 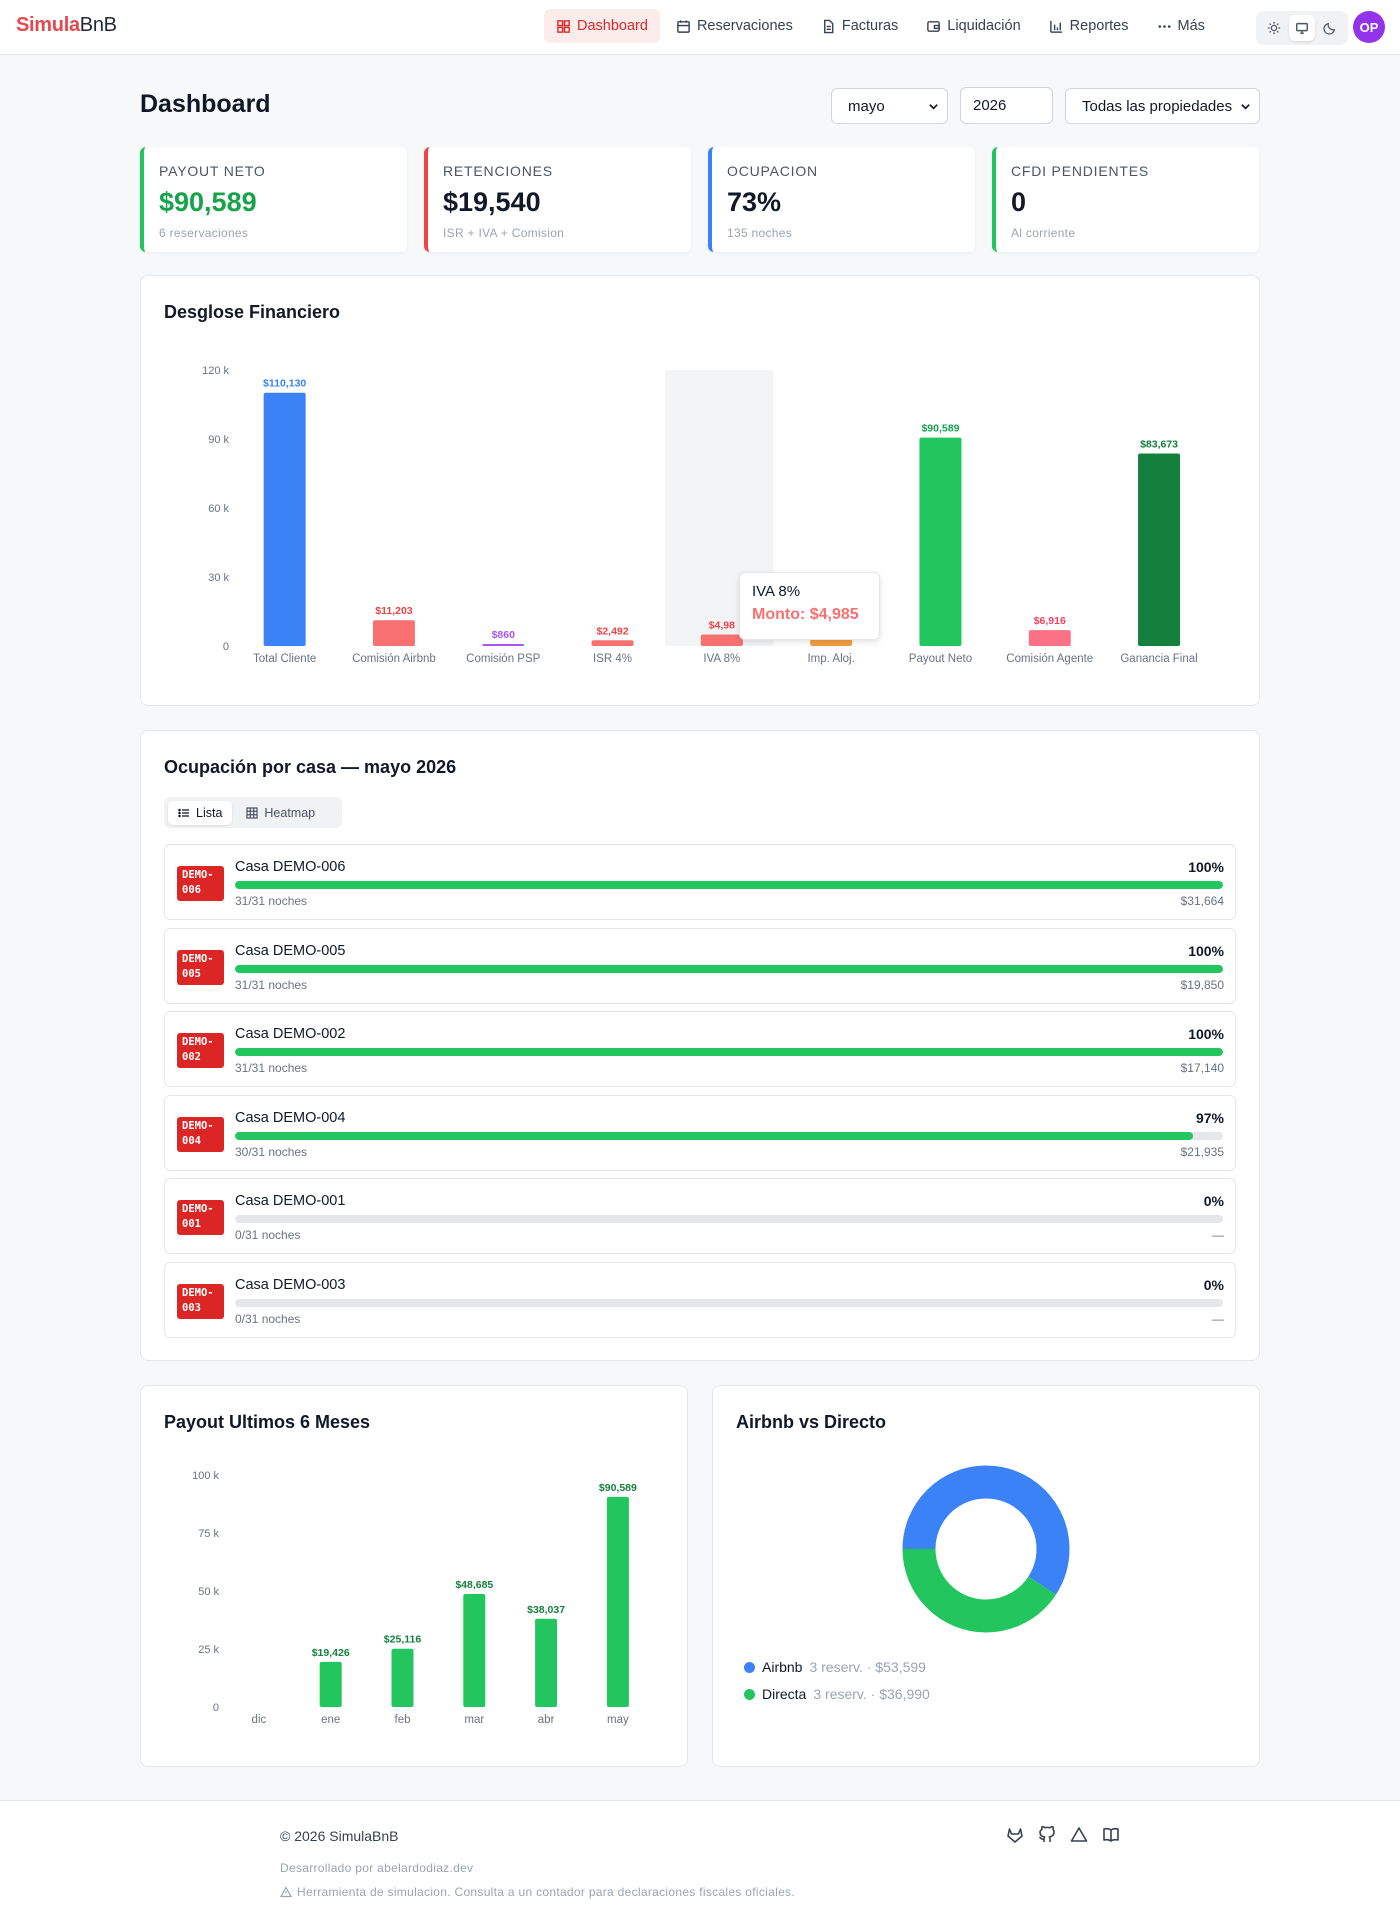 What do you see at coordinates (986, 1549) in the screenshot?
I see `channels-donut` at bounding box center [986, 1549].